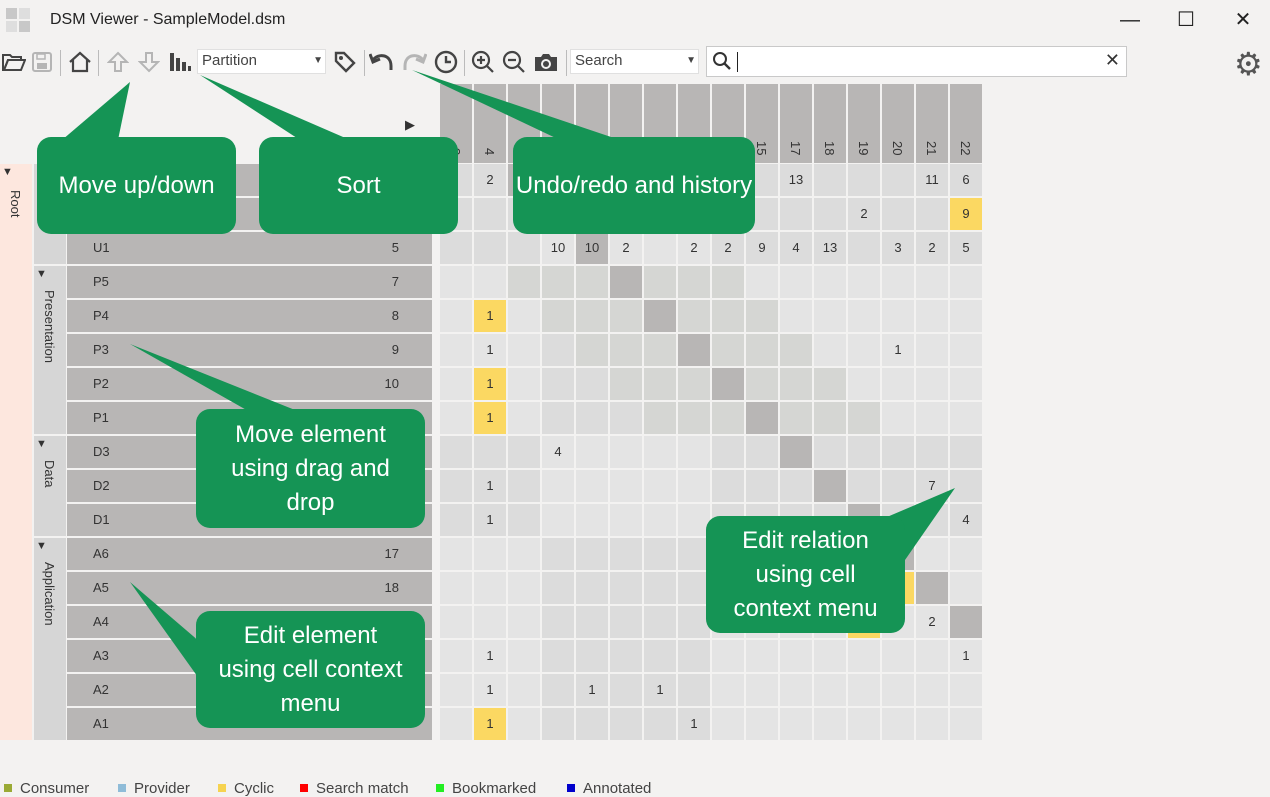 Image resolution: width=1270 pixels, height=797 pixels. I want to click on row-header: A5 18, so click(249, 588).